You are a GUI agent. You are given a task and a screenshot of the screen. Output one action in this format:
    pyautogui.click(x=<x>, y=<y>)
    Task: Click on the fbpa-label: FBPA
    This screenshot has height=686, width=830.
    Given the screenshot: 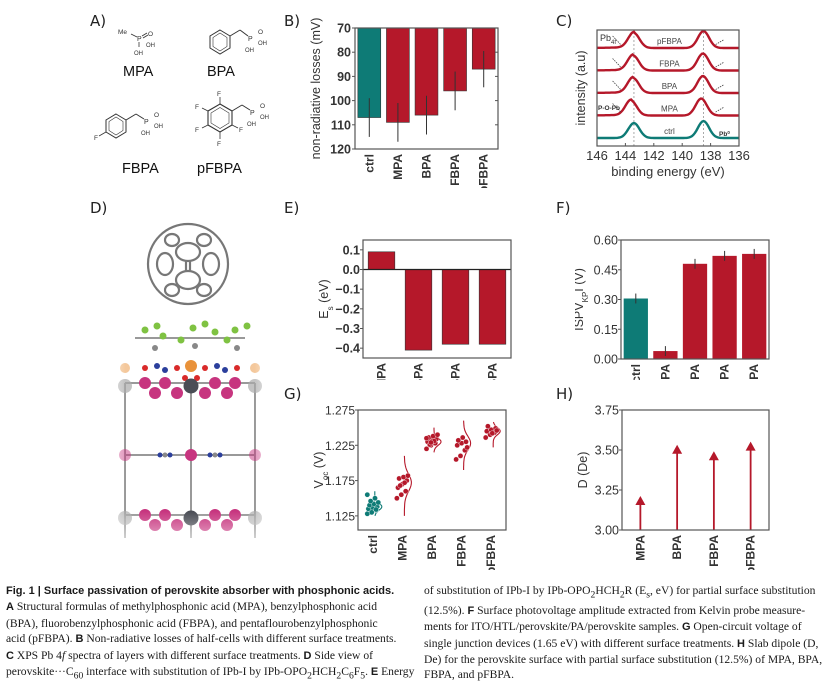 What is the action you would take?
    pyautogui.click(x=140, y=169)
    